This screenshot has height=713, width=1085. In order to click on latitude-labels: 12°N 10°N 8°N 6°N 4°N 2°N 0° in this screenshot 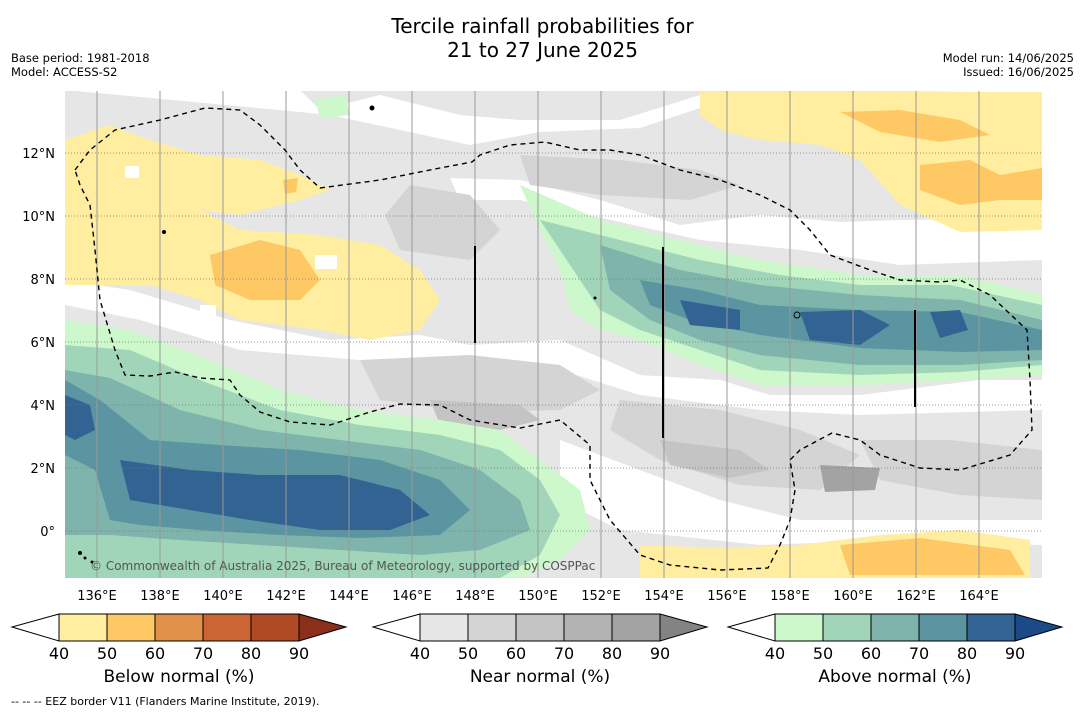, I will do `click(38, 343)`.